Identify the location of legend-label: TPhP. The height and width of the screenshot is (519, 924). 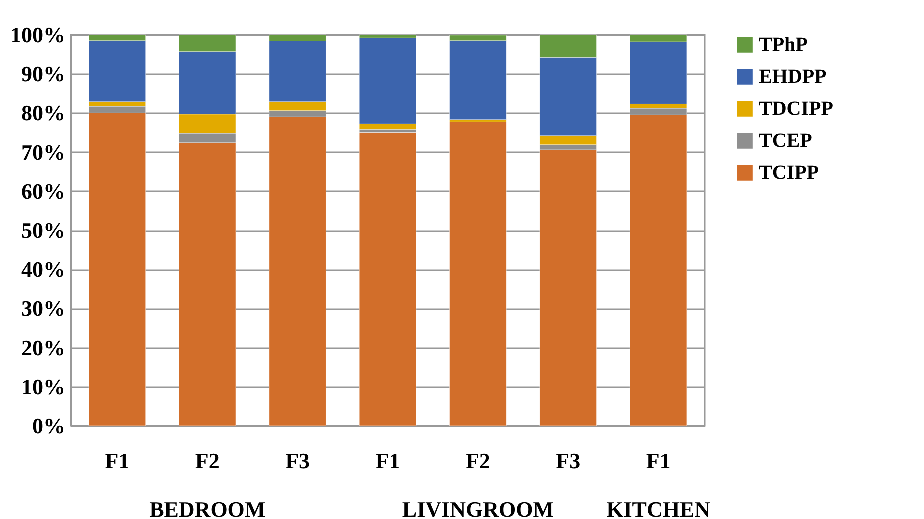
(783, 45).